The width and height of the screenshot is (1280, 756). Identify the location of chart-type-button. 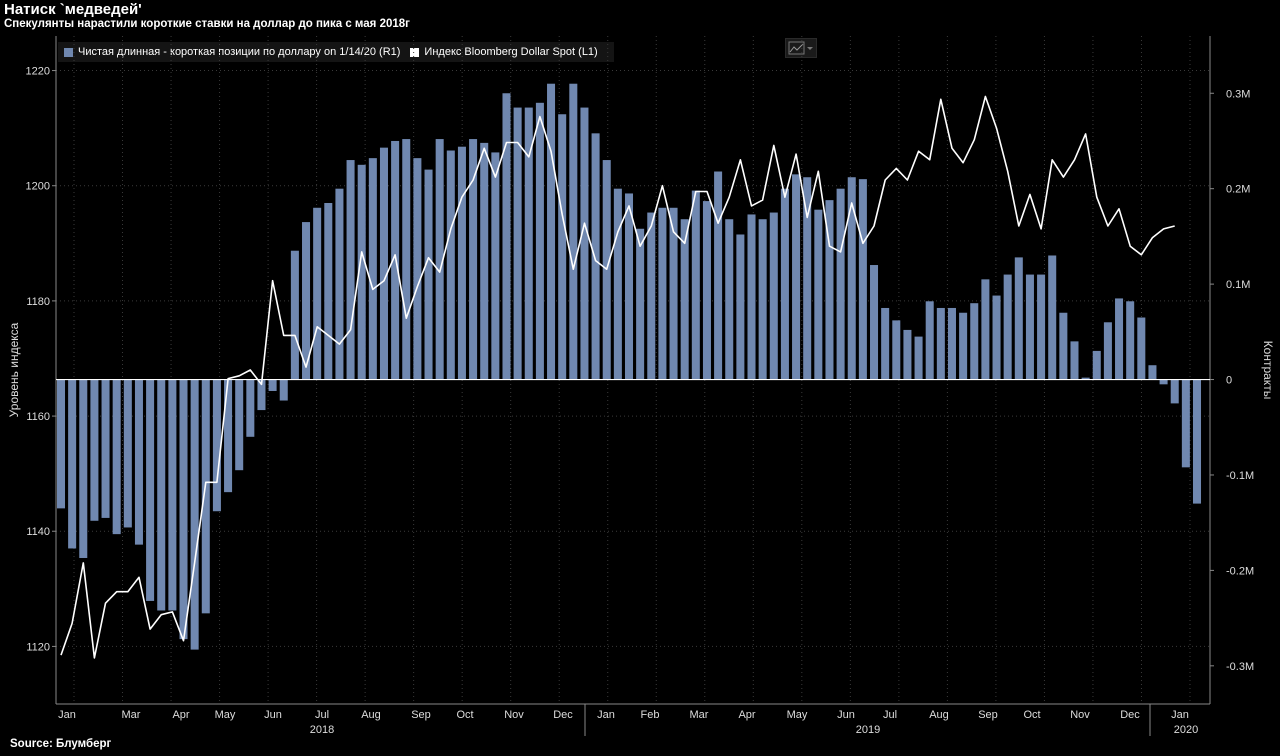
(801, 48).